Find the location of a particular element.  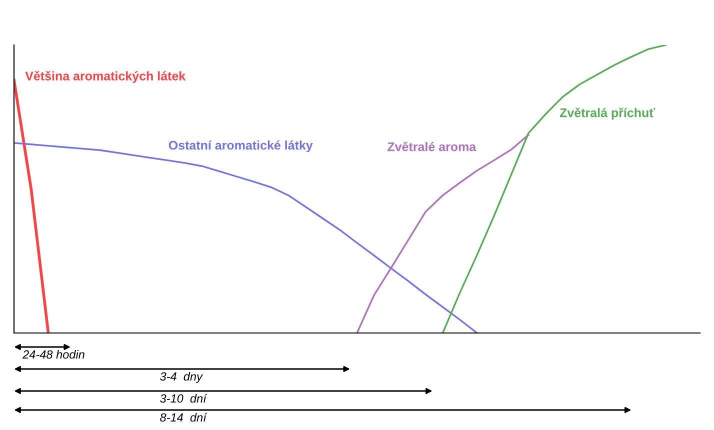

series-label: Ostatní aromatické látky is located at coordinates (240, 146).